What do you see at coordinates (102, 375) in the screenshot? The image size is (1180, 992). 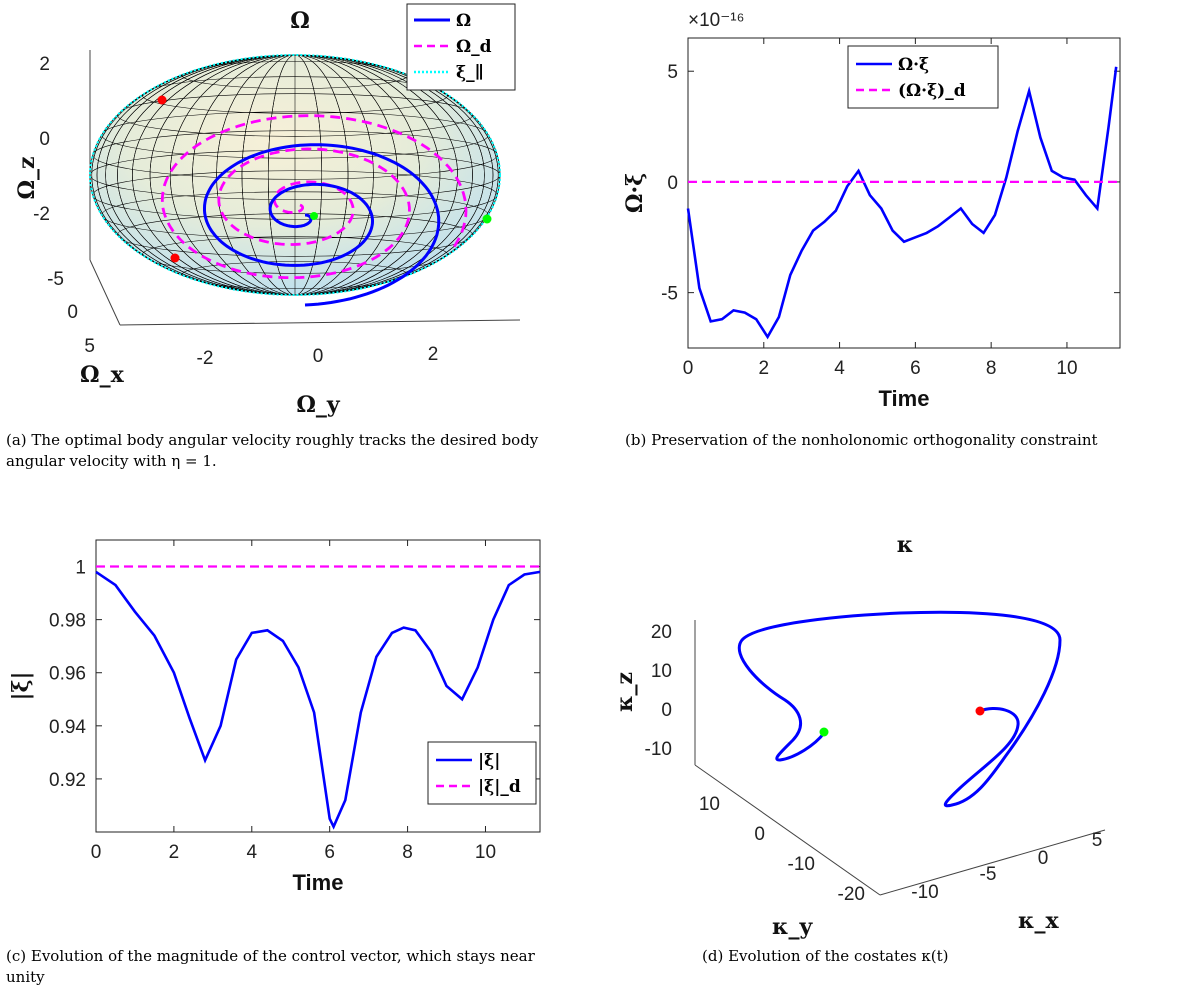 I see `chart-a-xlabel: Ω_x` at bounding box center [102, 375].